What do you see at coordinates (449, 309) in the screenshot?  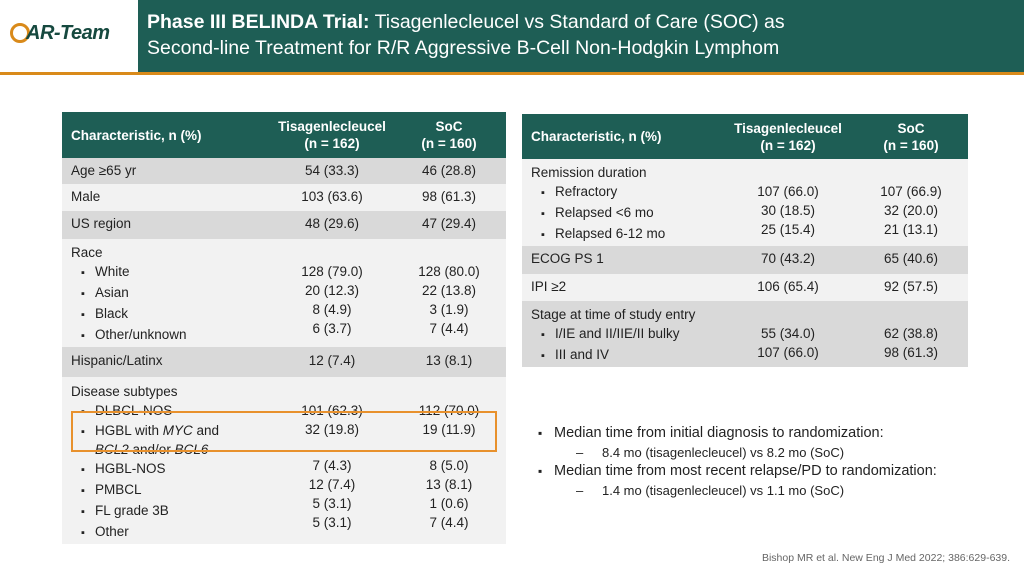 I see `soc-value: 3 (1.9)` at bounding box center [449, 309].